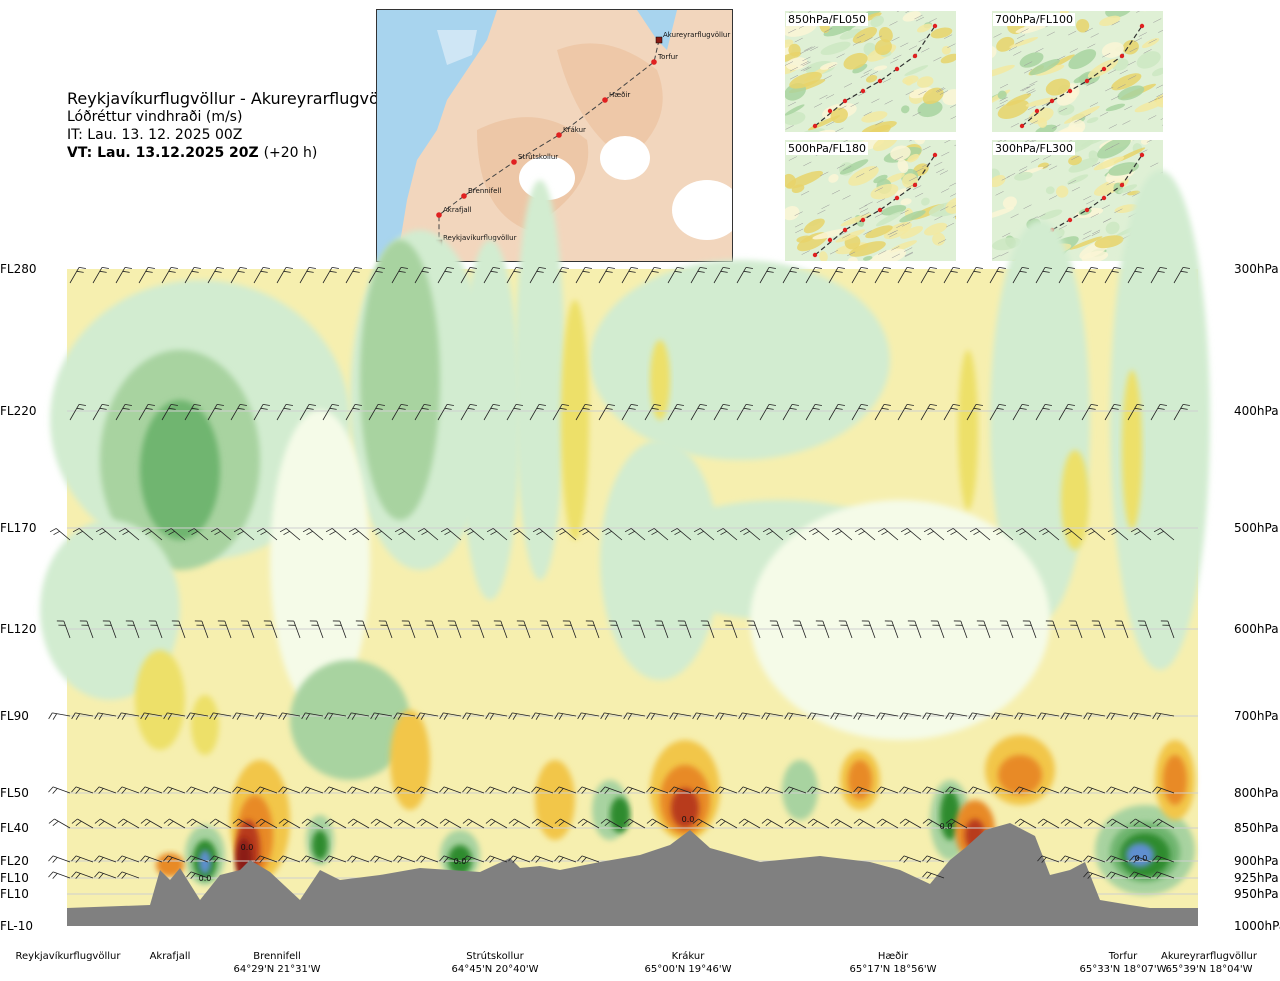 The image size is (1280, 981). I want to click on chart-subtitle: Lóðréttur vindhraði (m/s), so click(155, 117).